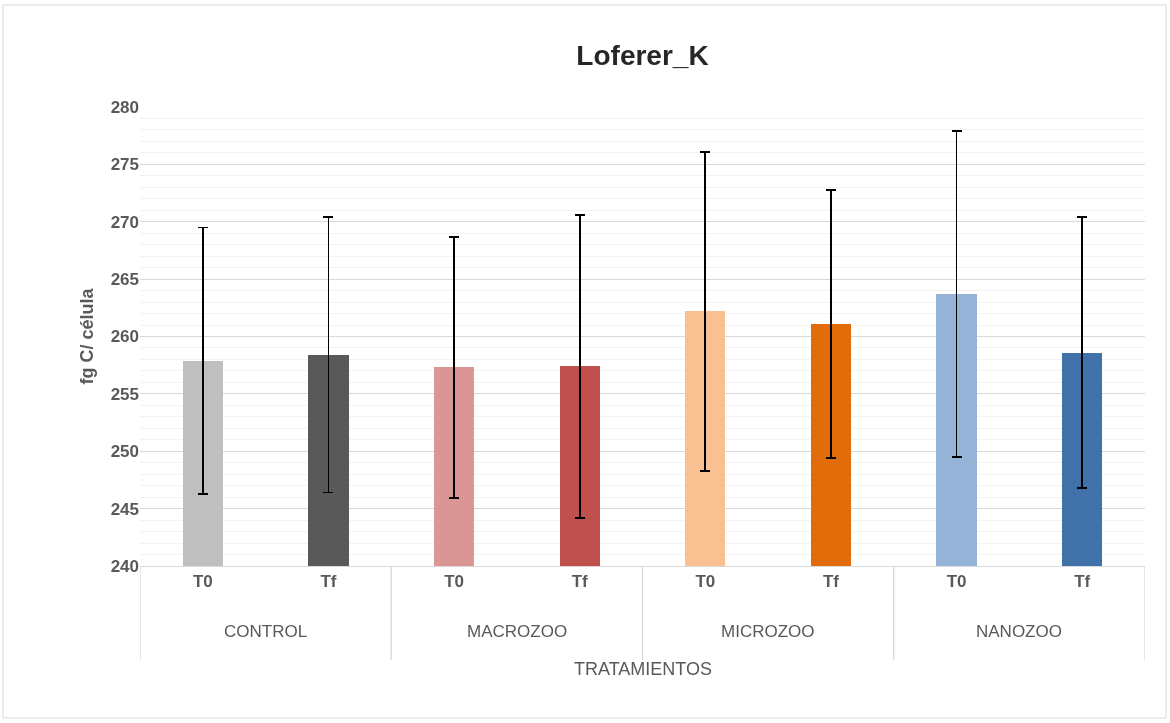 This screenshot has height=723, width=1170. I want to click on text: MACROZOO, so click(517, 631).